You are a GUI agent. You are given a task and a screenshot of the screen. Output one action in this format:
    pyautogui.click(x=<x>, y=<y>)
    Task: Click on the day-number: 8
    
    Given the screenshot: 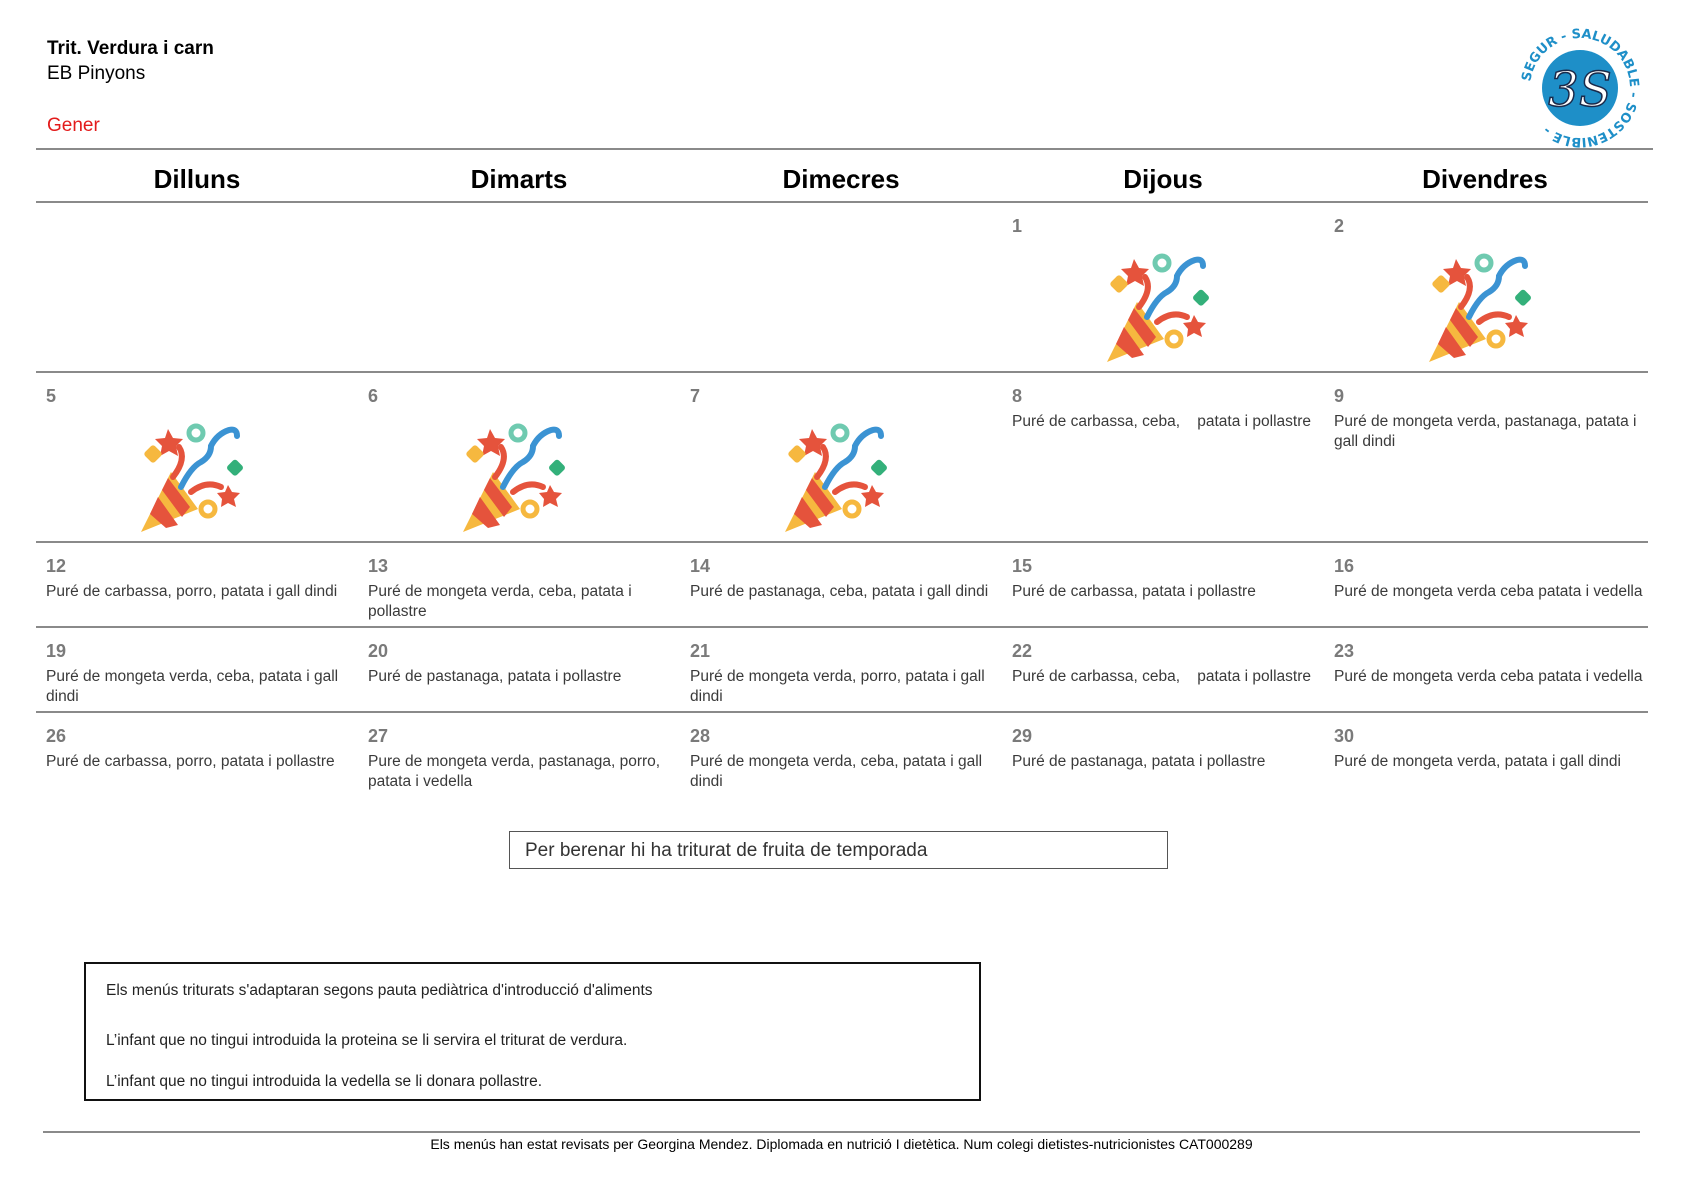 What is the action you would take?
    pyautogui.click(x=1017, y=396)
    